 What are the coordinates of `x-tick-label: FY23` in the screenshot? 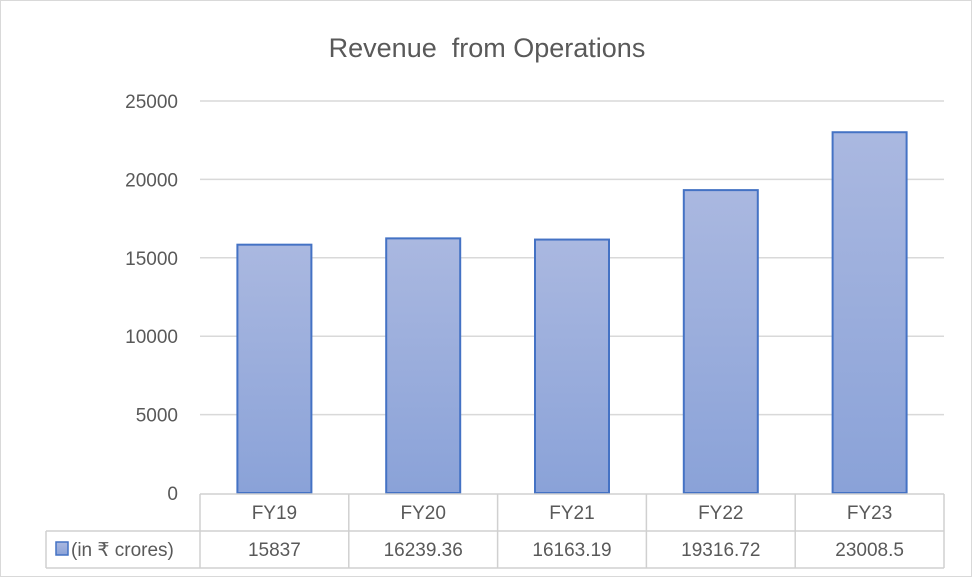 It's located at (869, 513).